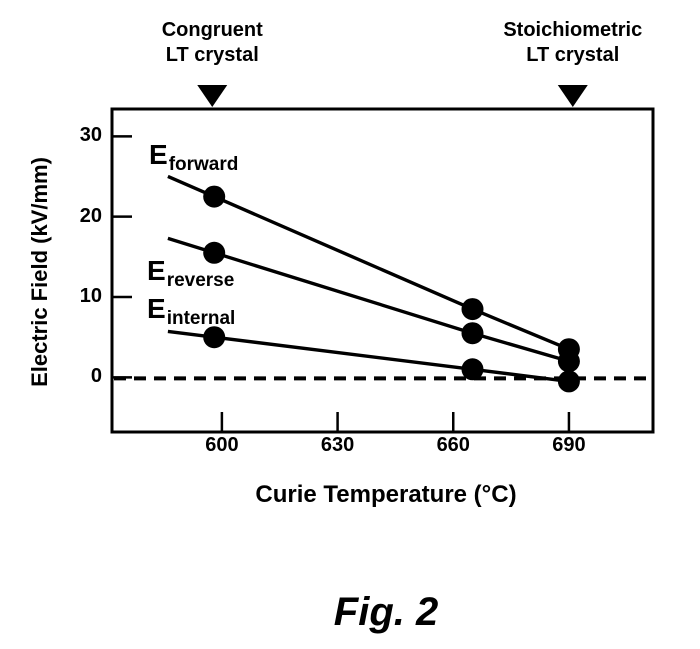  Describe the element at coordinates (39, 272) in the screenshot. I see `y-axis-title: Electric Field (kV/mm)` at that location.